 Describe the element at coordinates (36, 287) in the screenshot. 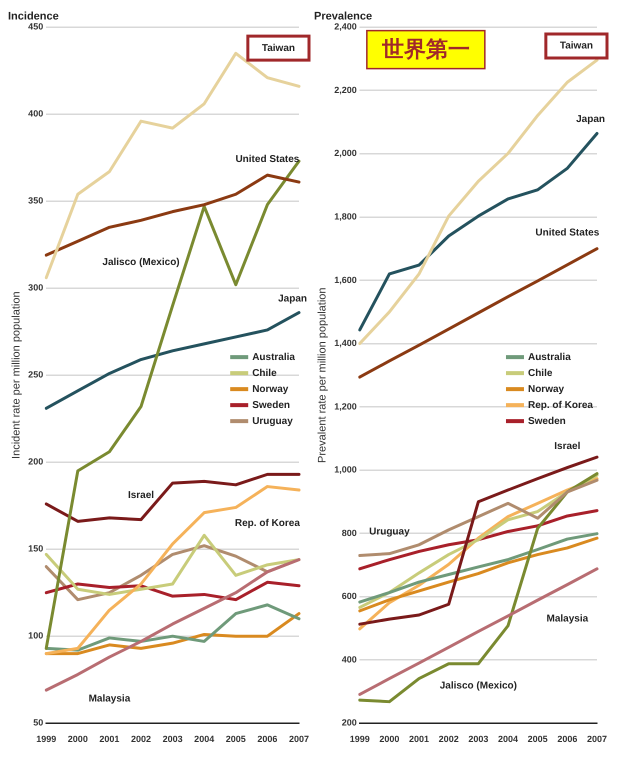

I see `y-tick-label: 300` at that location.